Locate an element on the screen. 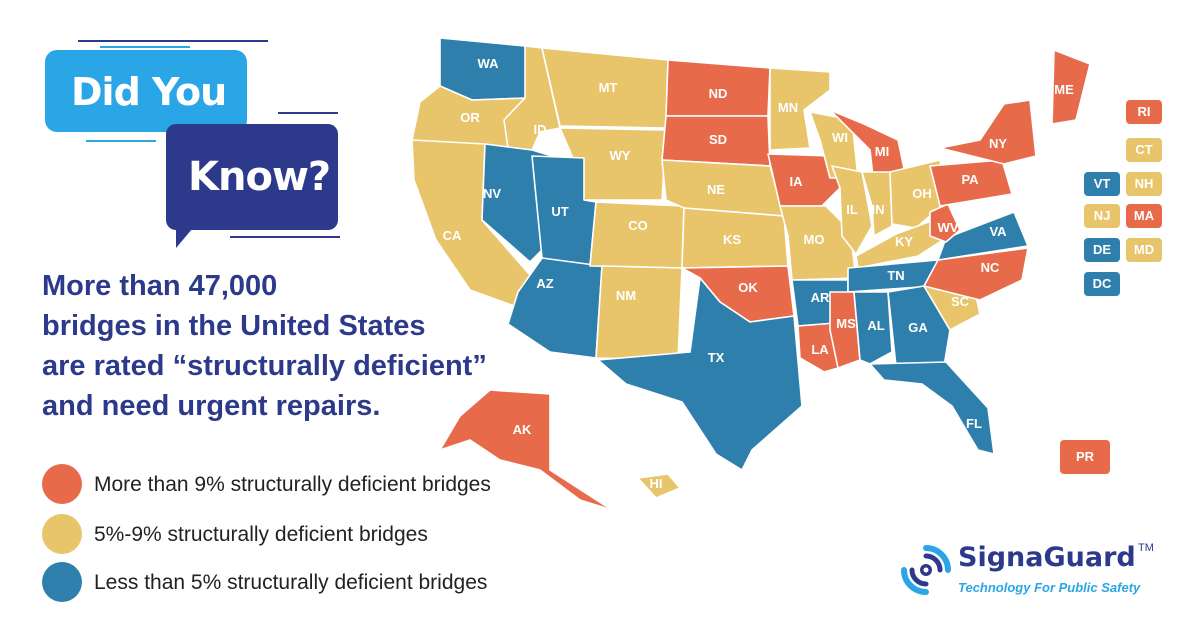 Image resolution: width=1200 pixels, height=630 pixels. state-label-mi: MI is located at coordinates (882, 151).